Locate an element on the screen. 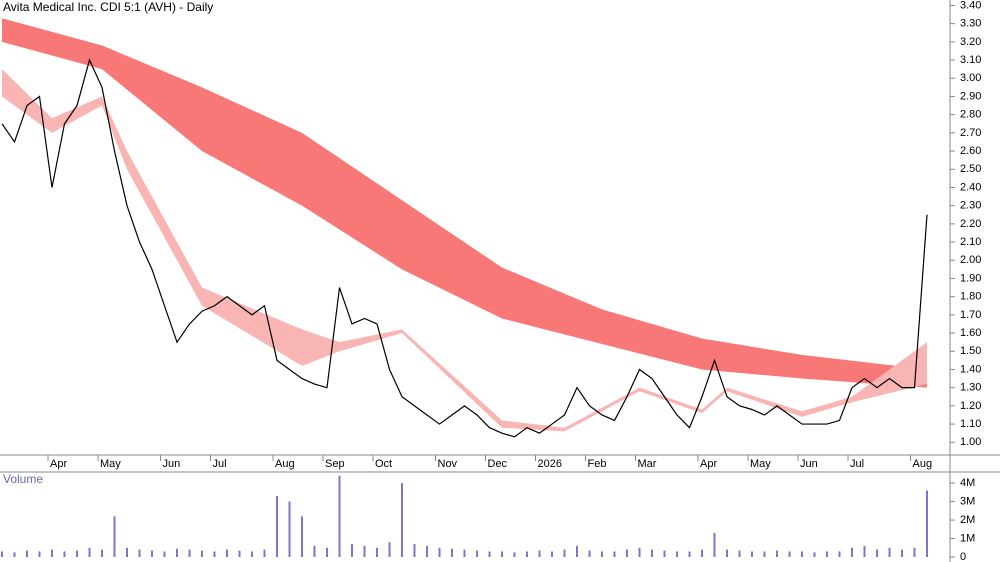 This screenshot has height=562, width=1000. y-tick-label: 1.80 is located at coordinates (970, 297).